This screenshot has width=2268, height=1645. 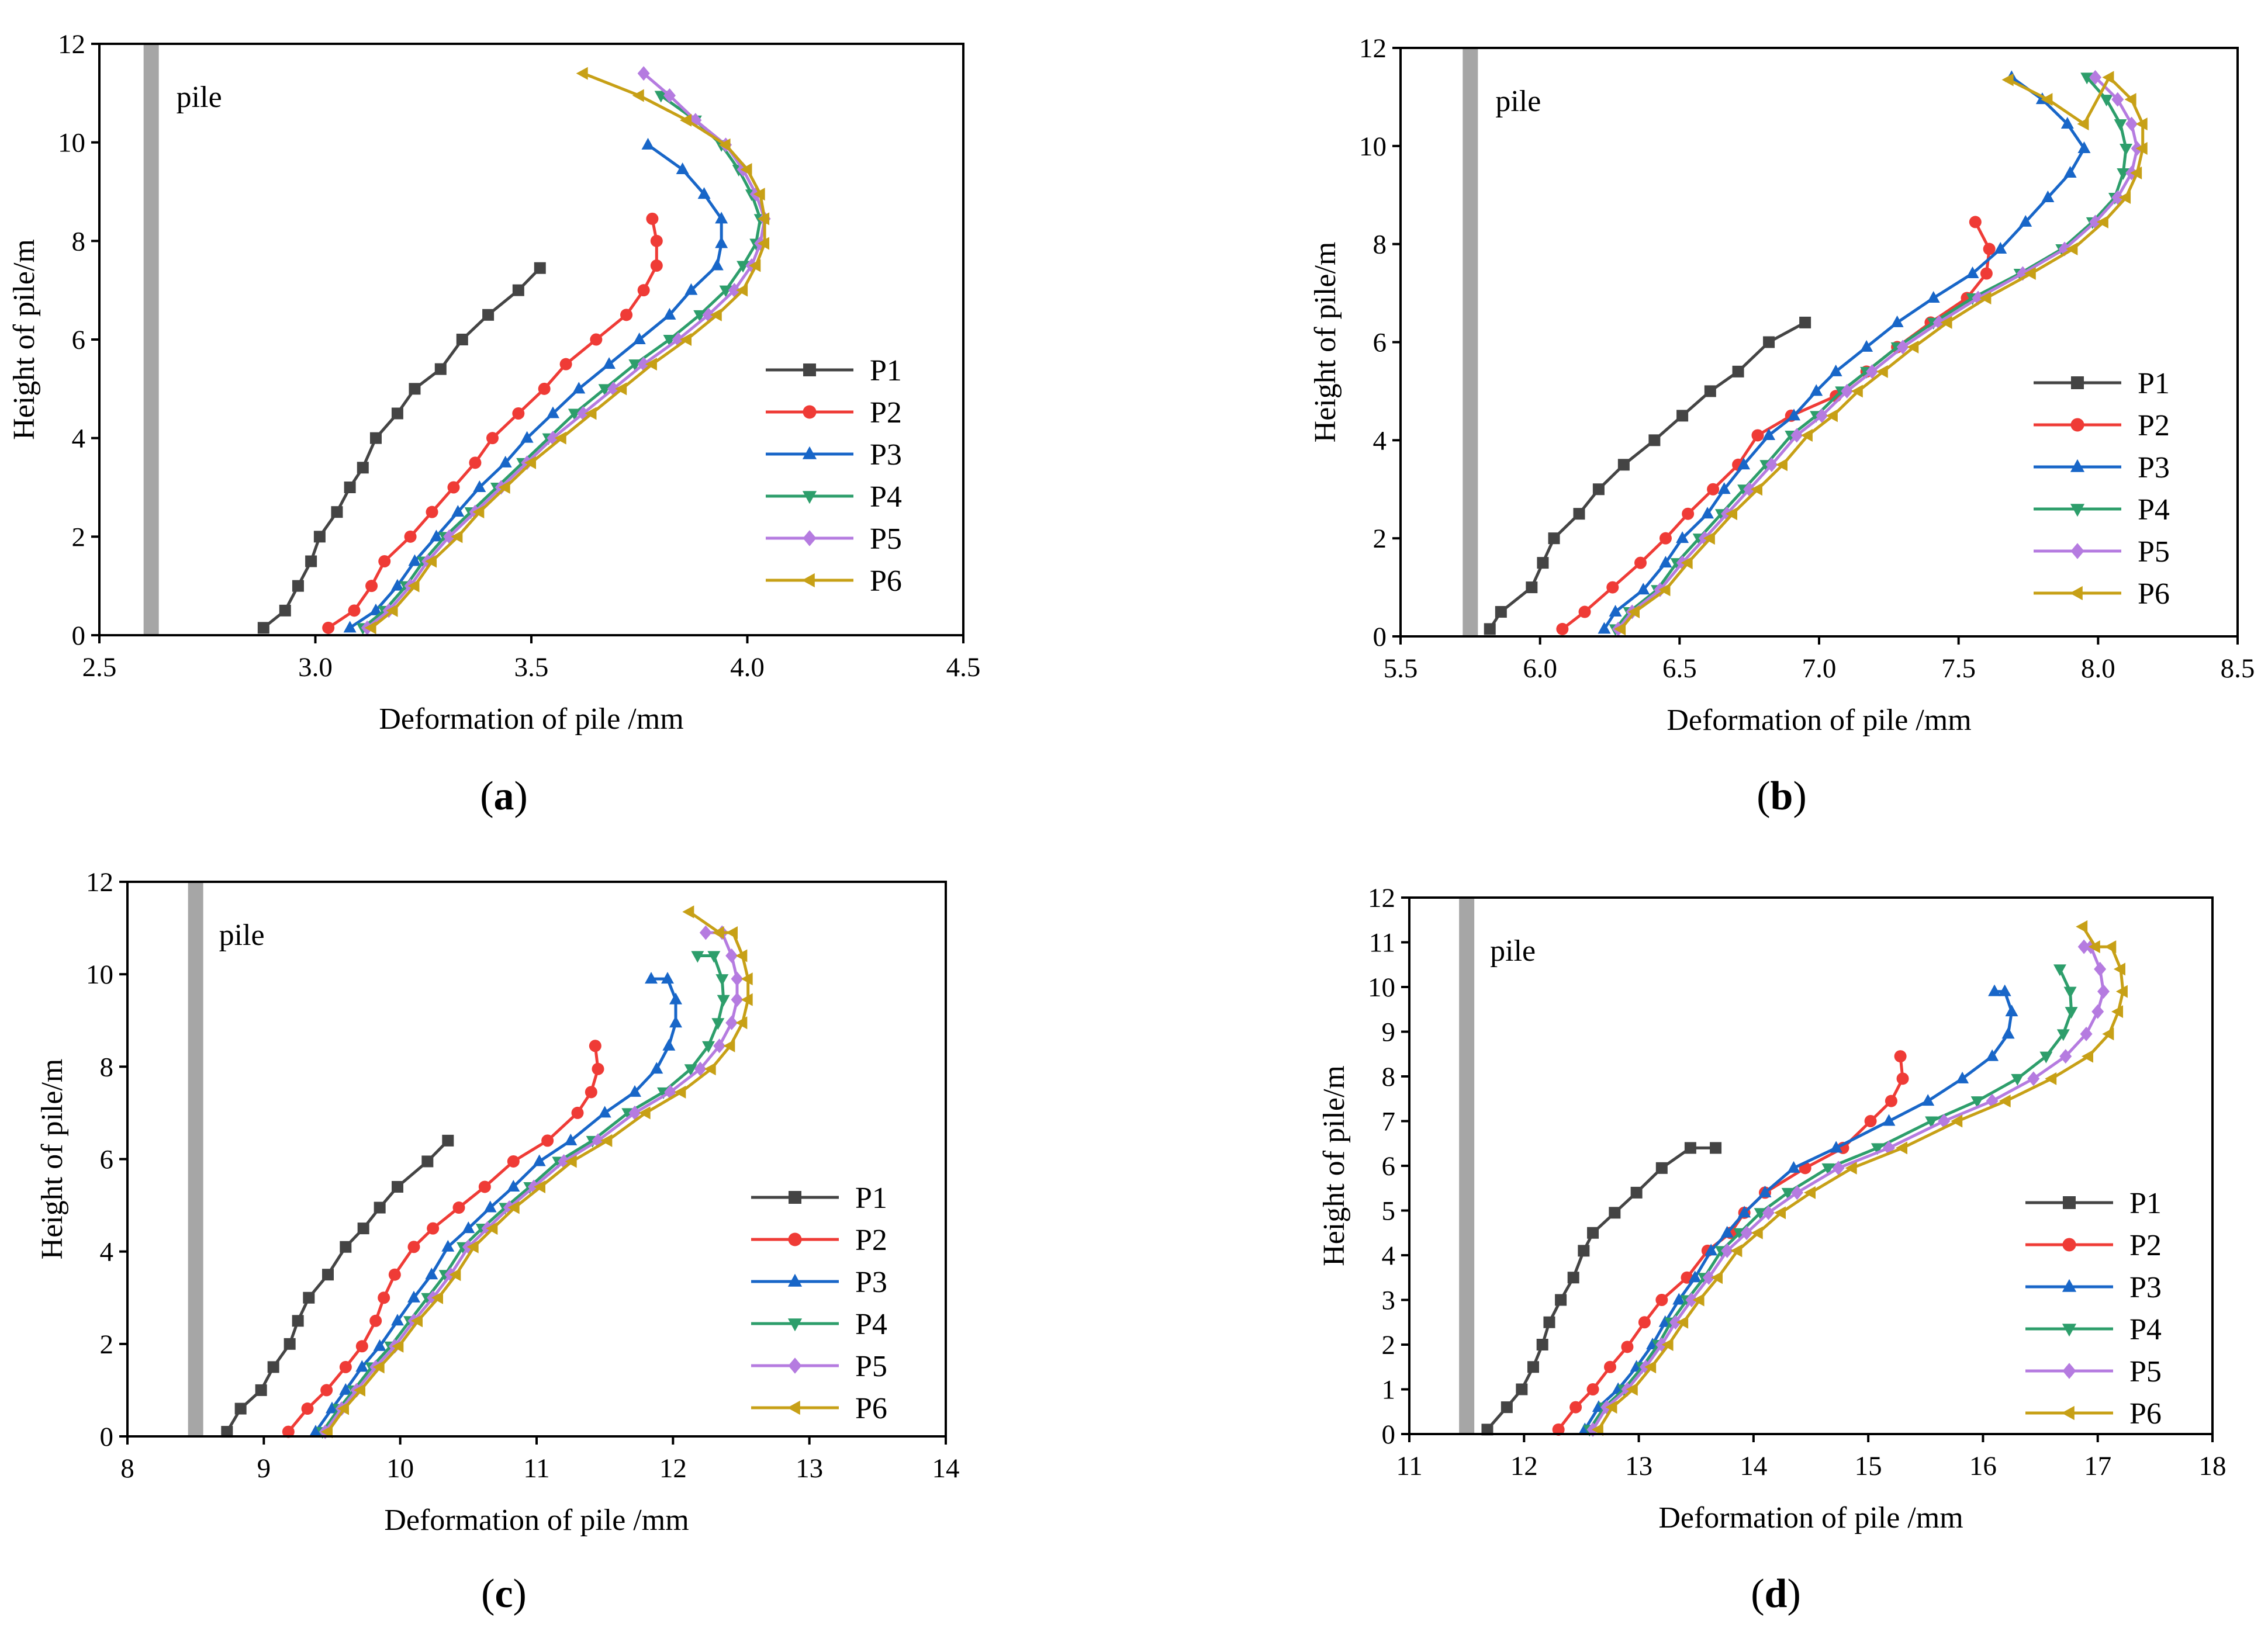 What do you see at coordinates (400, 1468) in the screenshot?
I see `x-tick-label: 10` at bounding box center [400, 1468].